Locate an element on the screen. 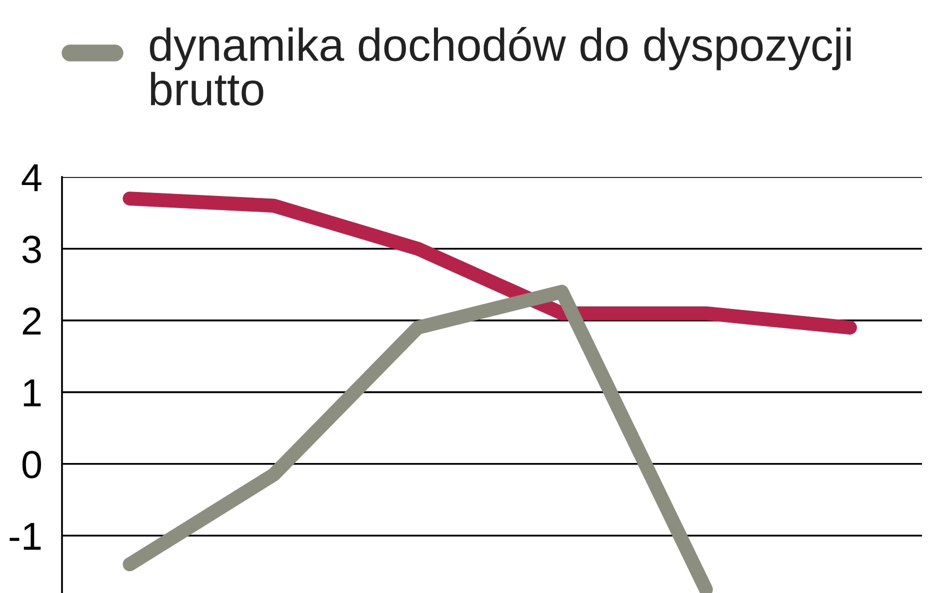  y-tick-label: 1 is located at coordinates (32, 393).